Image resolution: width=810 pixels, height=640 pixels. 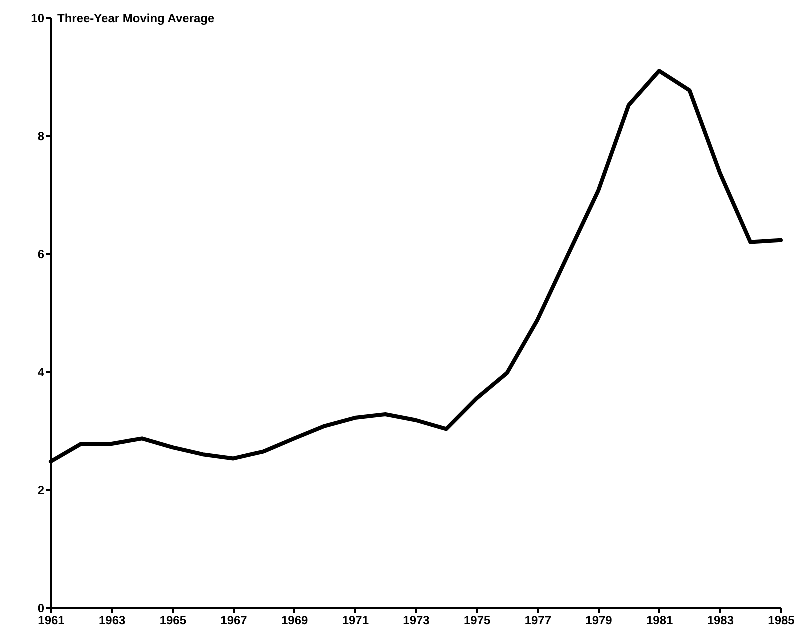 I want to click on y-tick-label: 2, so click(x=41, y=491).